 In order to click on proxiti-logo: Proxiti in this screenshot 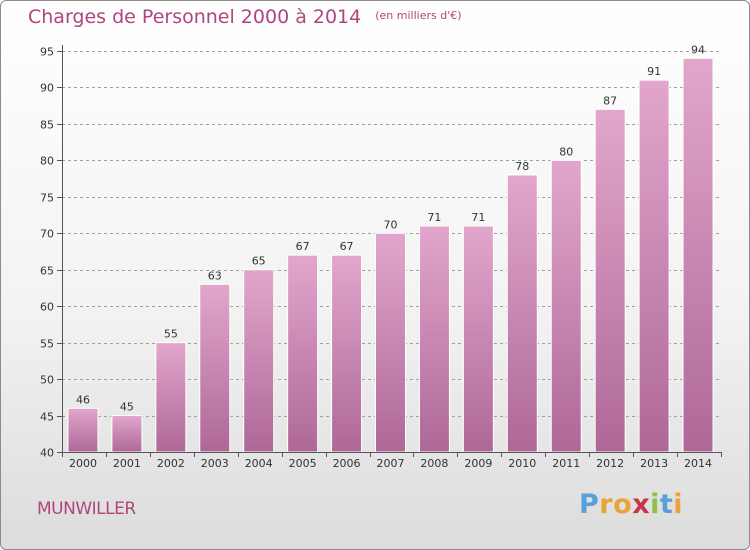, I will do `click(631, 504)`.